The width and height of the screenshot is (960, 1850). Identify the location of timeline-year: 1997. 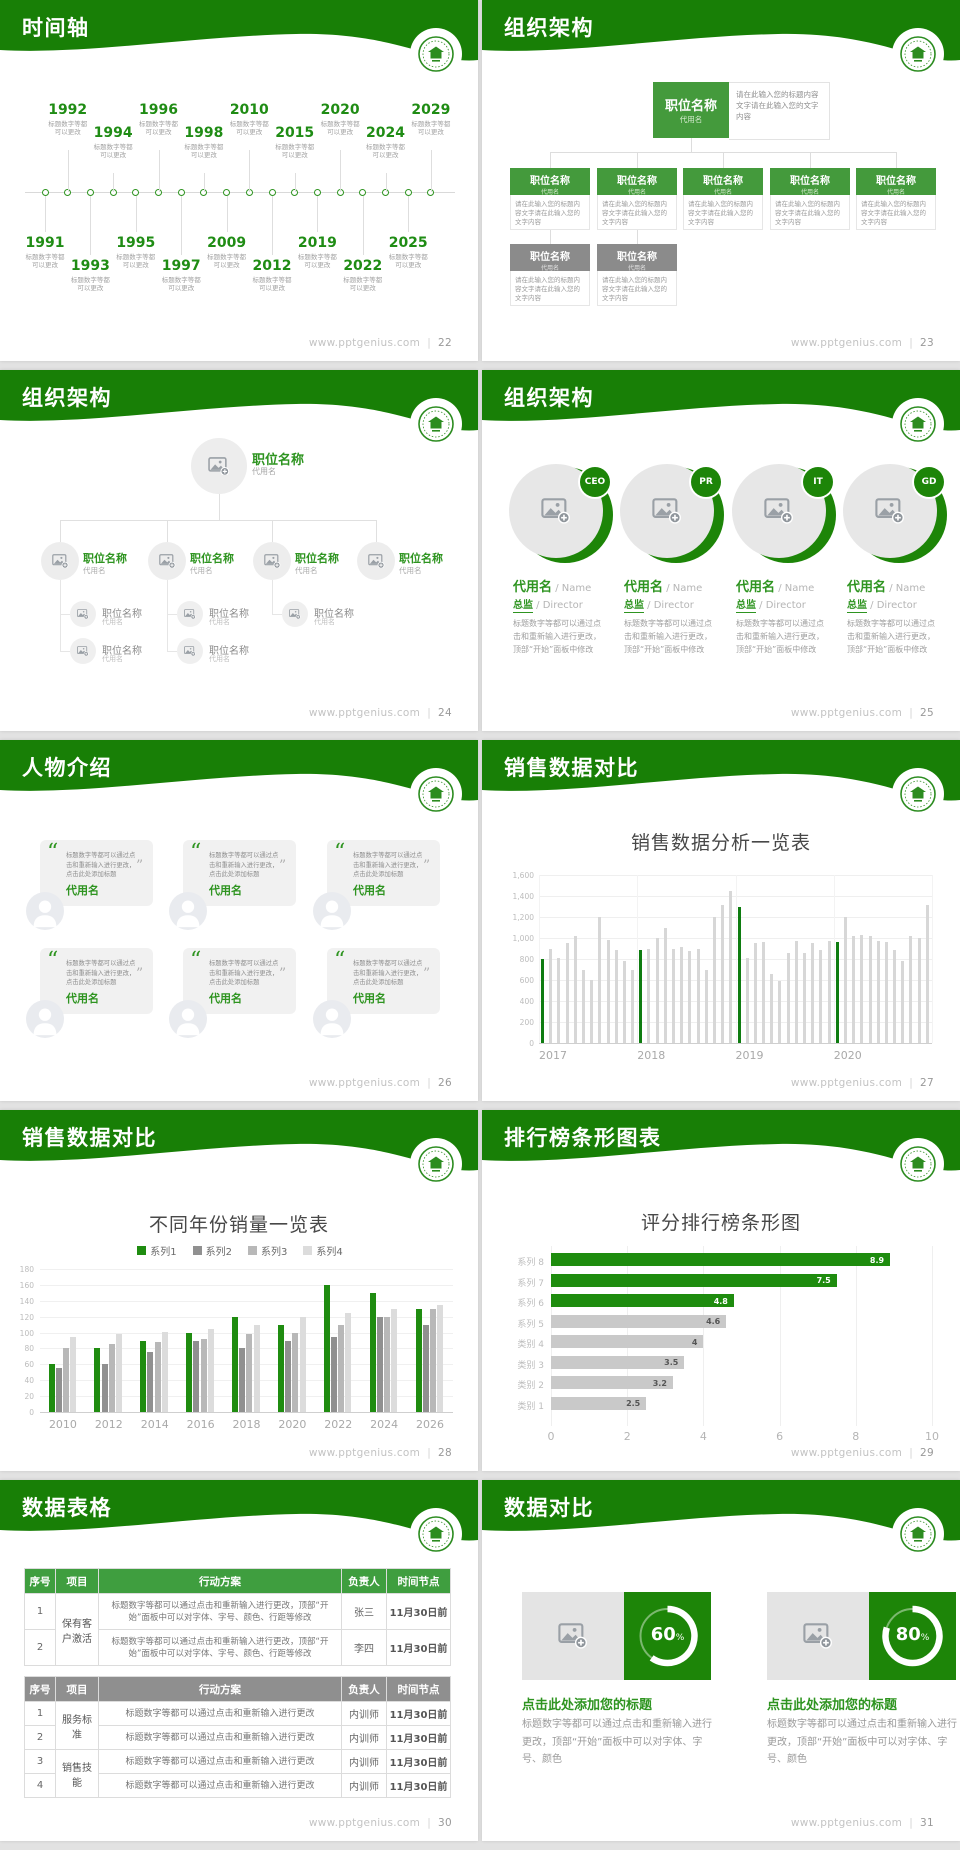
(181, 266).